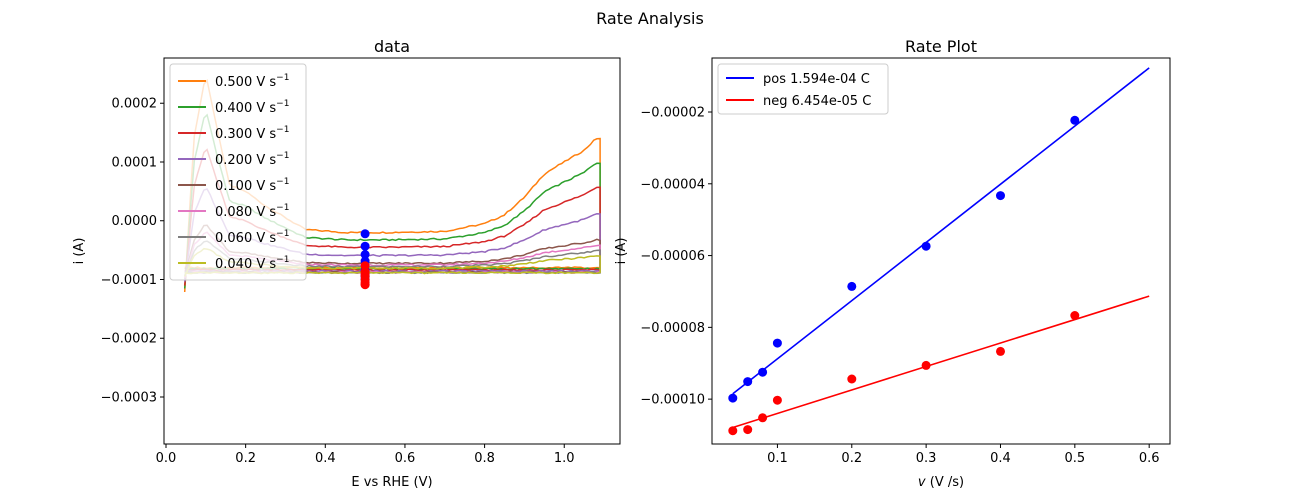 The width and height of the screenshot is (1300, 500). Describe the element at coordinates (79, 251) in the screenshot. I see `cv-y-axis-label: i (A)` at that location.